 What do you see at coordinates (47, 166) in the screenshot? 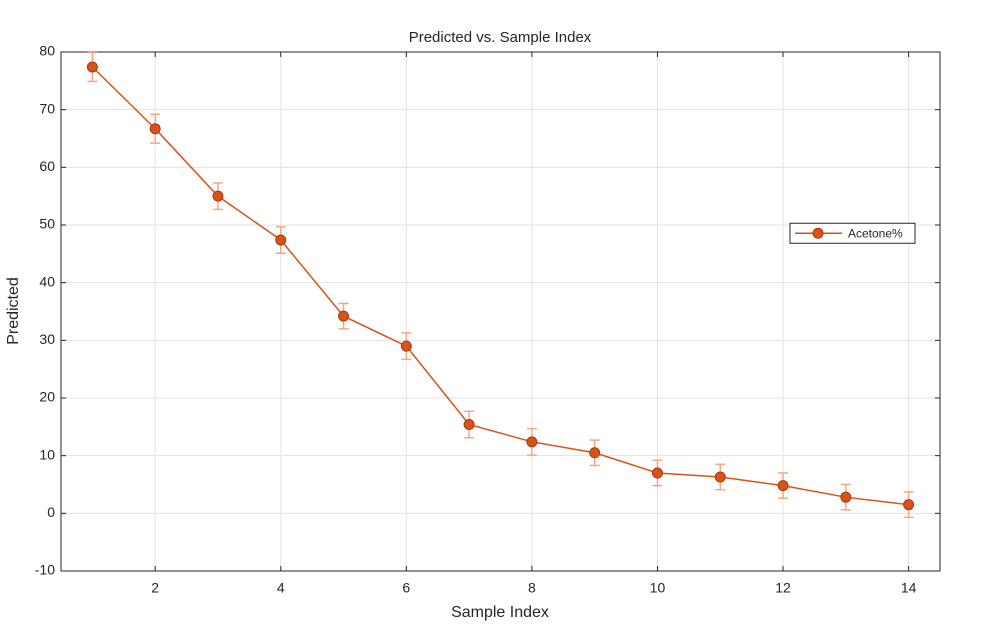
I see `y-tick-label: 60` at bounding box center [47, 166].